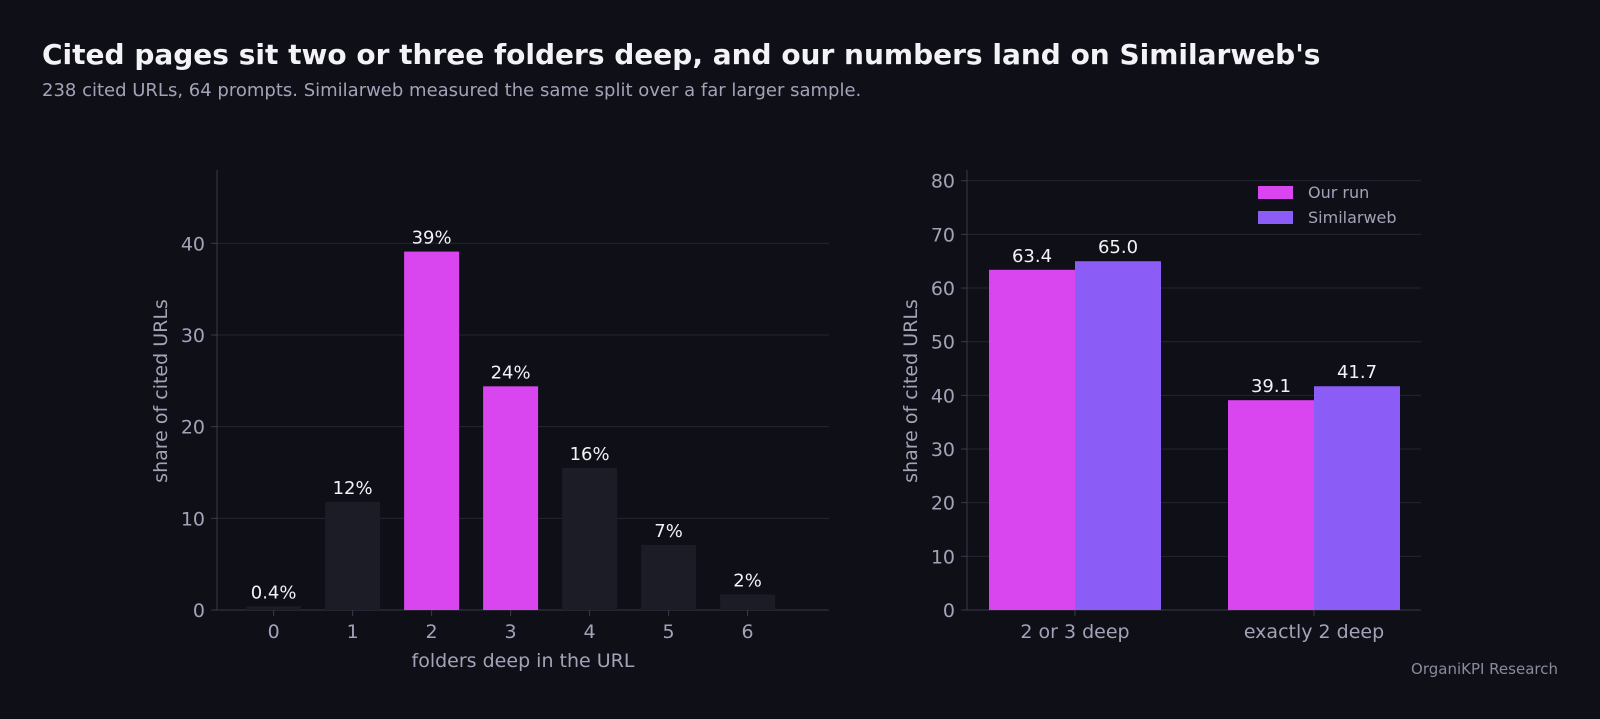  I want to click on data-label: 39%, so click(432, 238).